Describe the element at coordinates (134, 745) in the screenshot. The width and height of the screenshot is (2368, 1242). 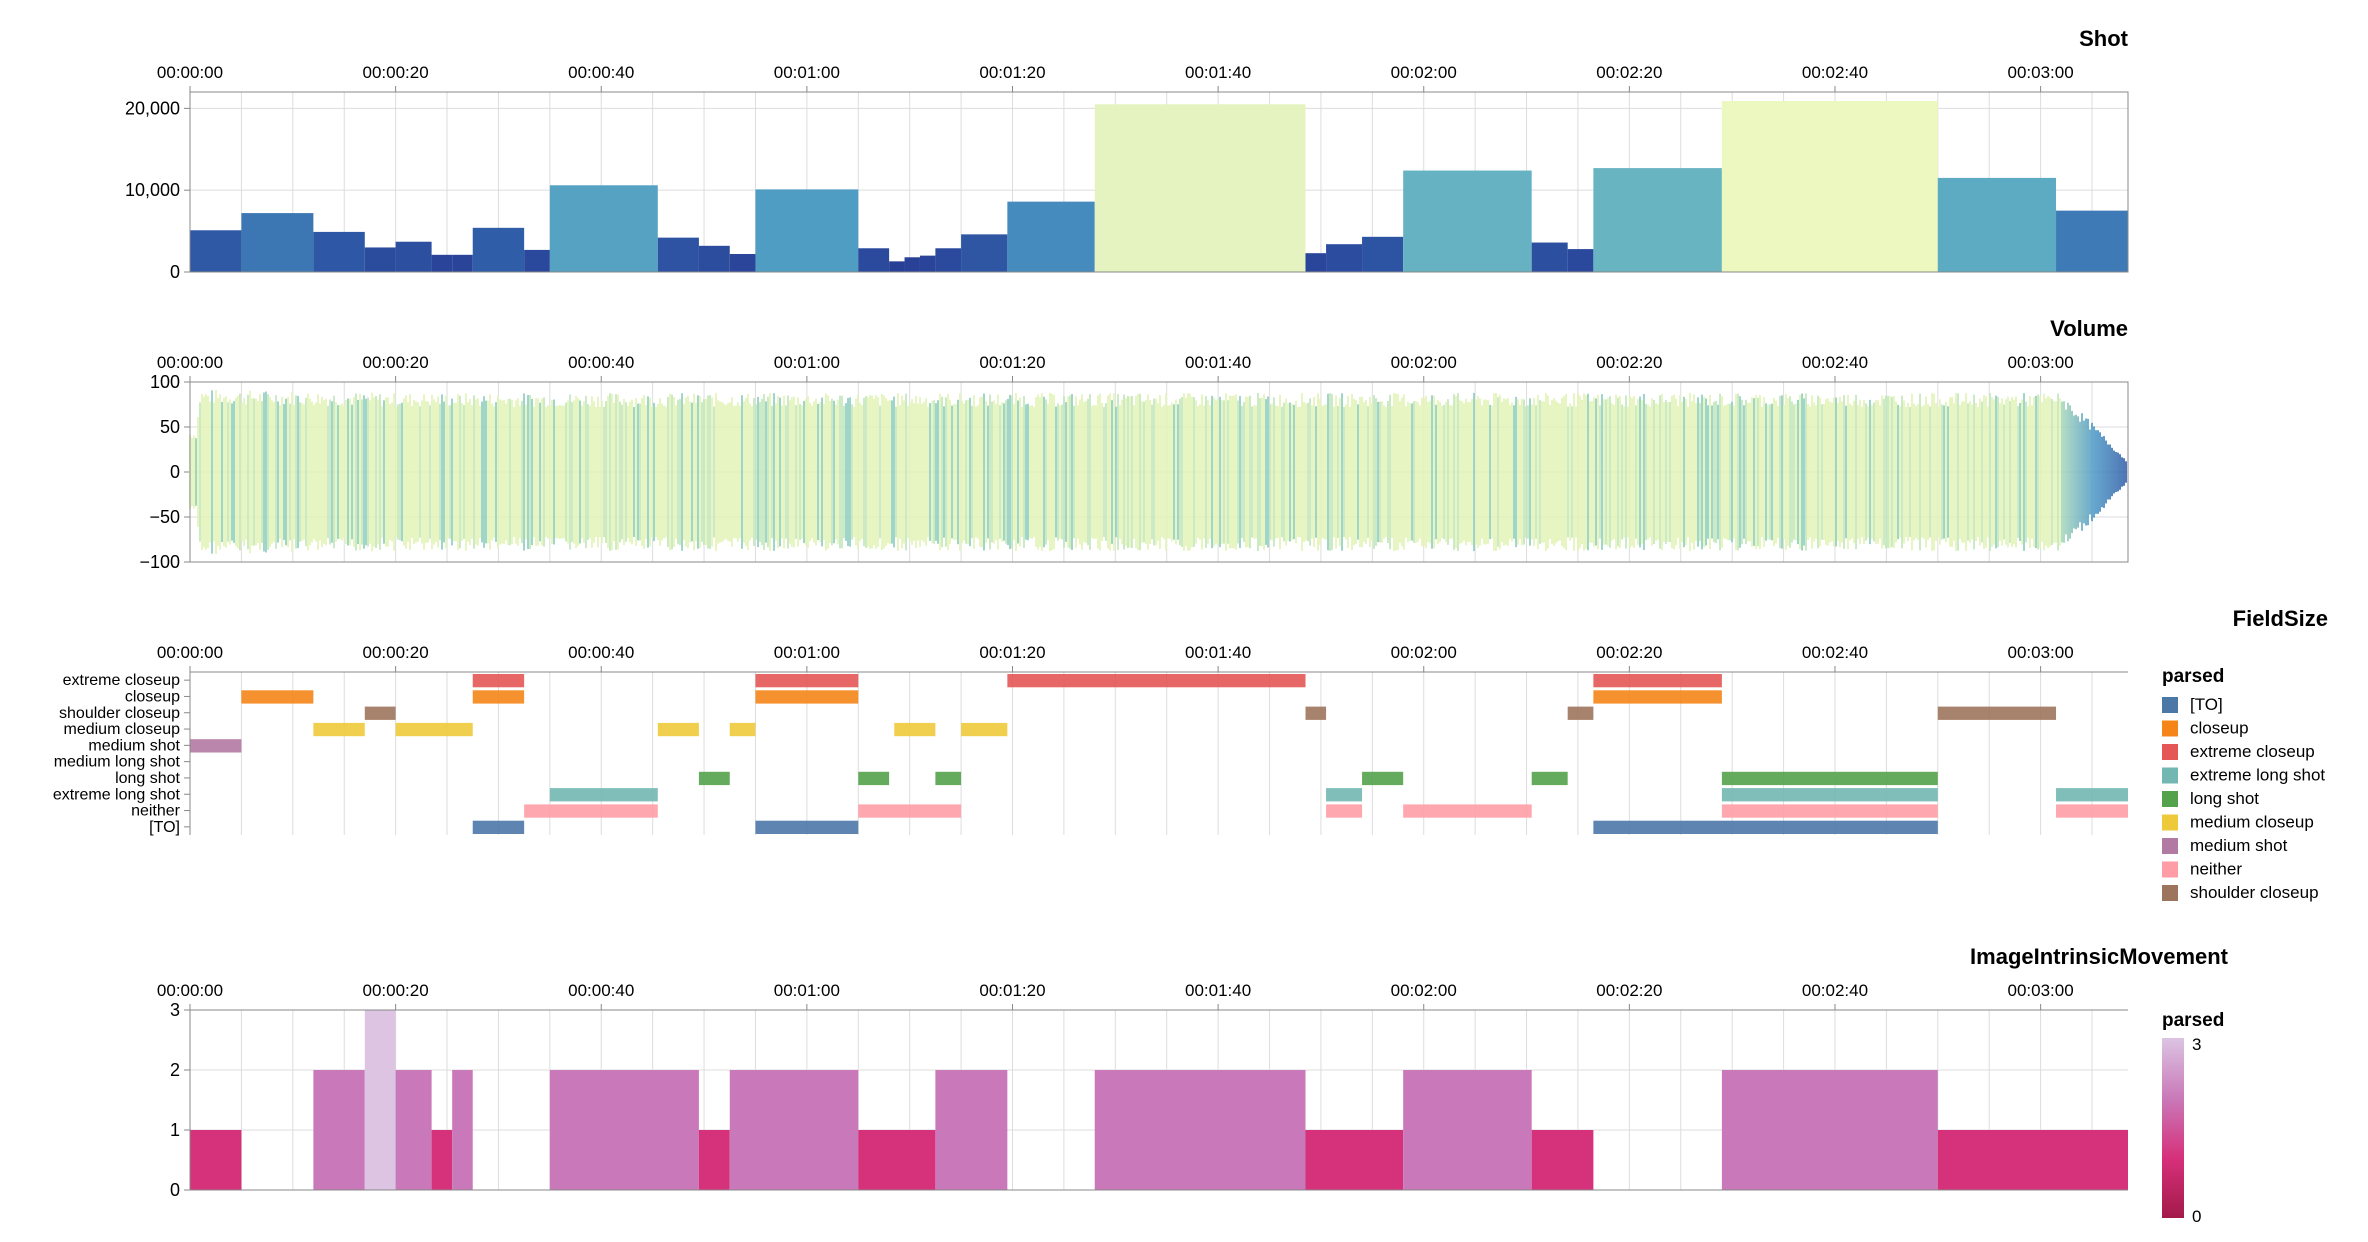
I see `y-category-label: medium shot` at that location.